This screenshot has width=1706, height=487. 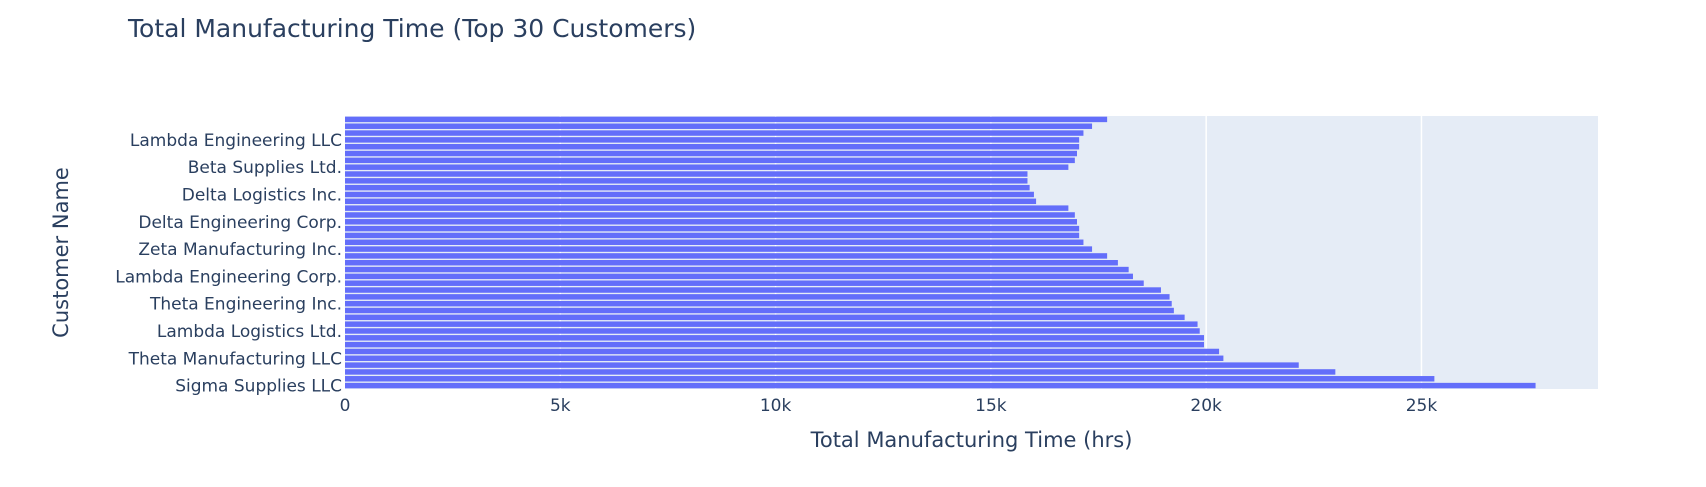 I want to click on x-tick-label: 5k, so click(x=560, y=406).